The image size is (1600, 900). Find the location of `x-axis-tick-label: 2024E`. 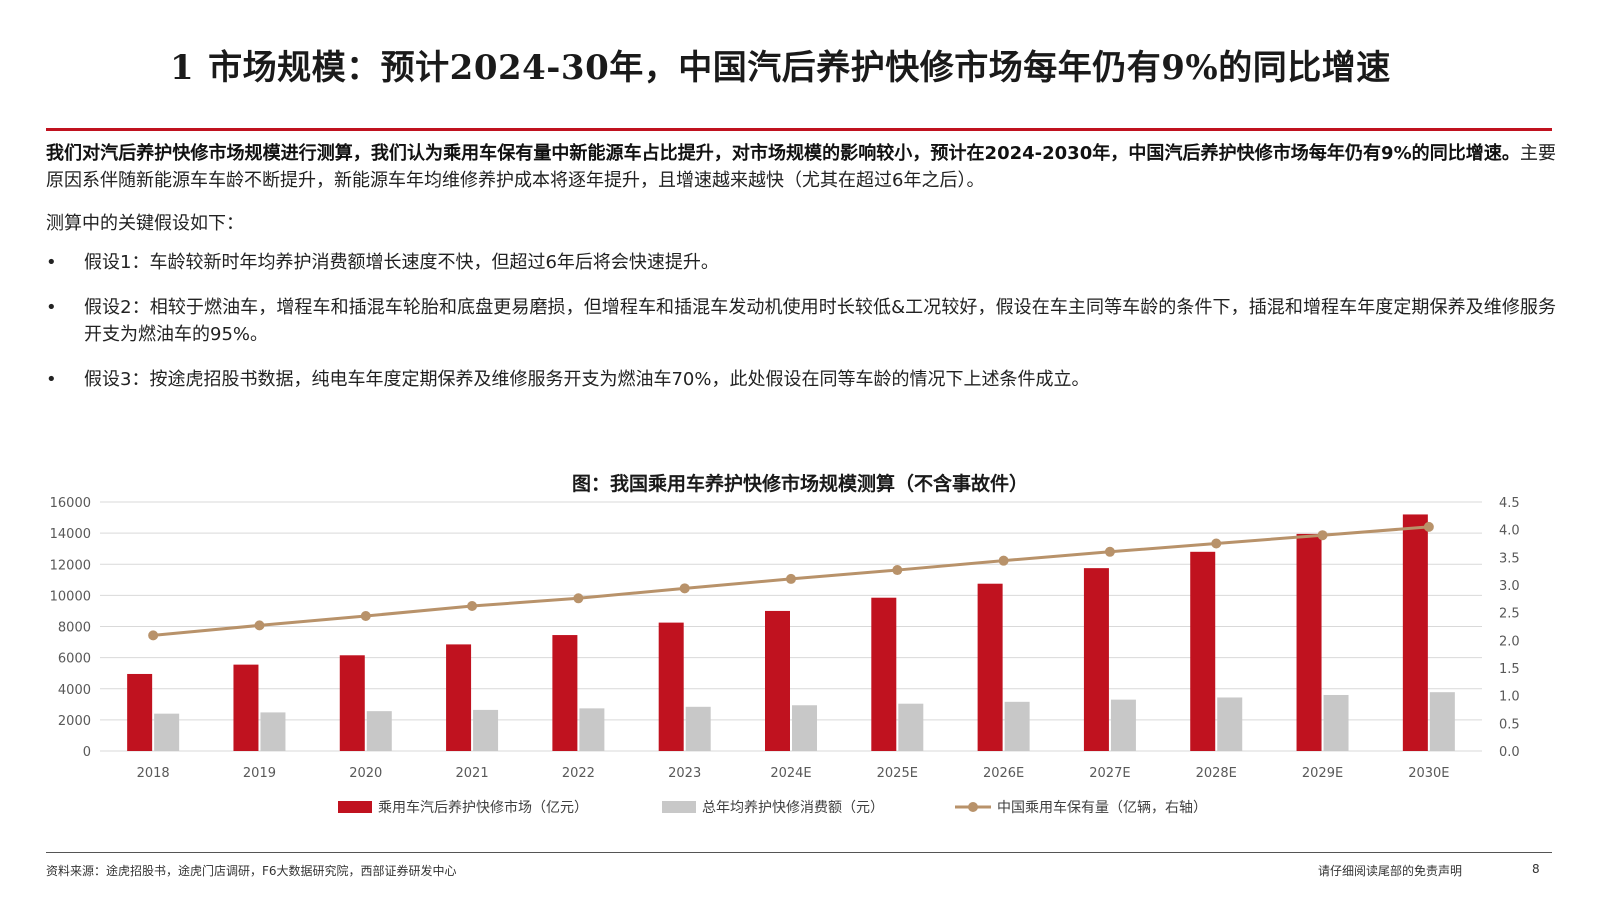

x-axis-tick-label: 2024E is located at coordinates (790, 773).